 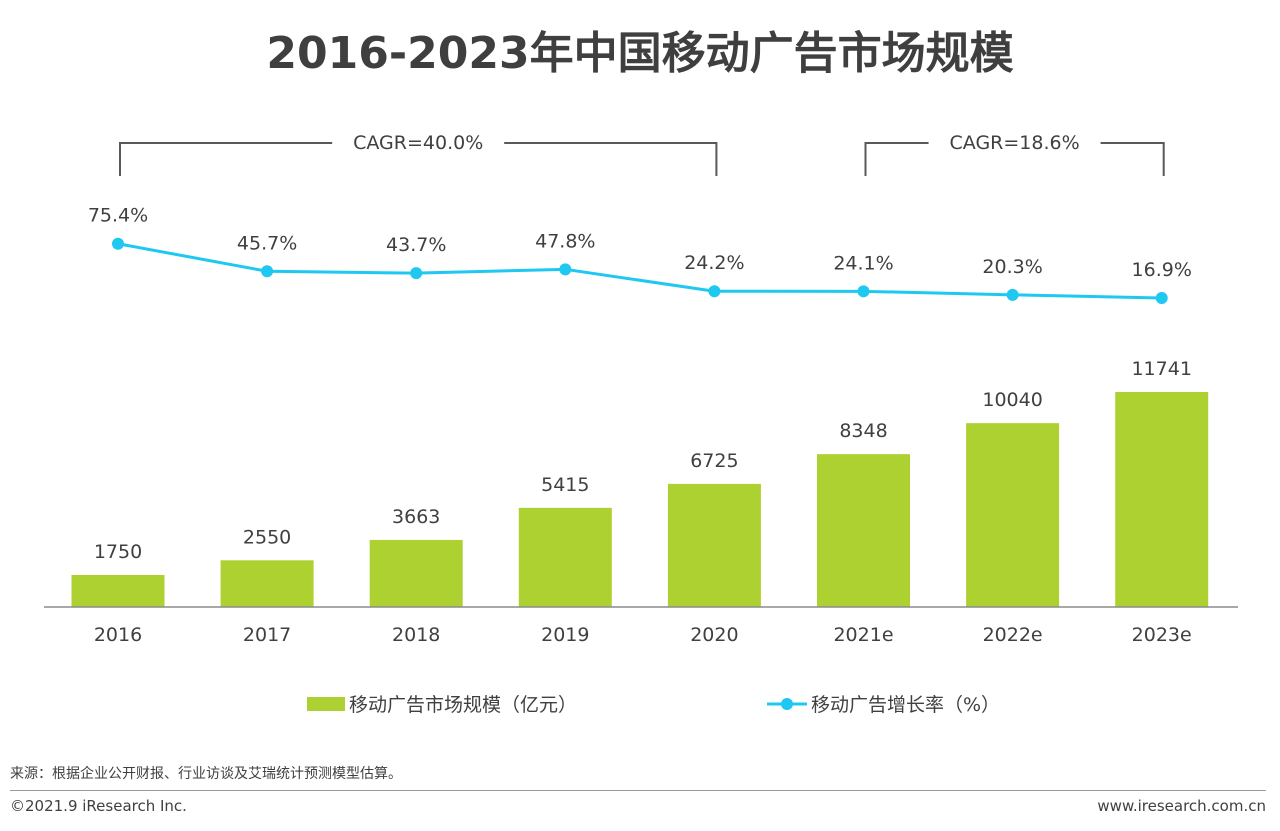 I want to click on chart-title: 2016-2023年中国移动广告市场规模, so click(x=639, y=53).